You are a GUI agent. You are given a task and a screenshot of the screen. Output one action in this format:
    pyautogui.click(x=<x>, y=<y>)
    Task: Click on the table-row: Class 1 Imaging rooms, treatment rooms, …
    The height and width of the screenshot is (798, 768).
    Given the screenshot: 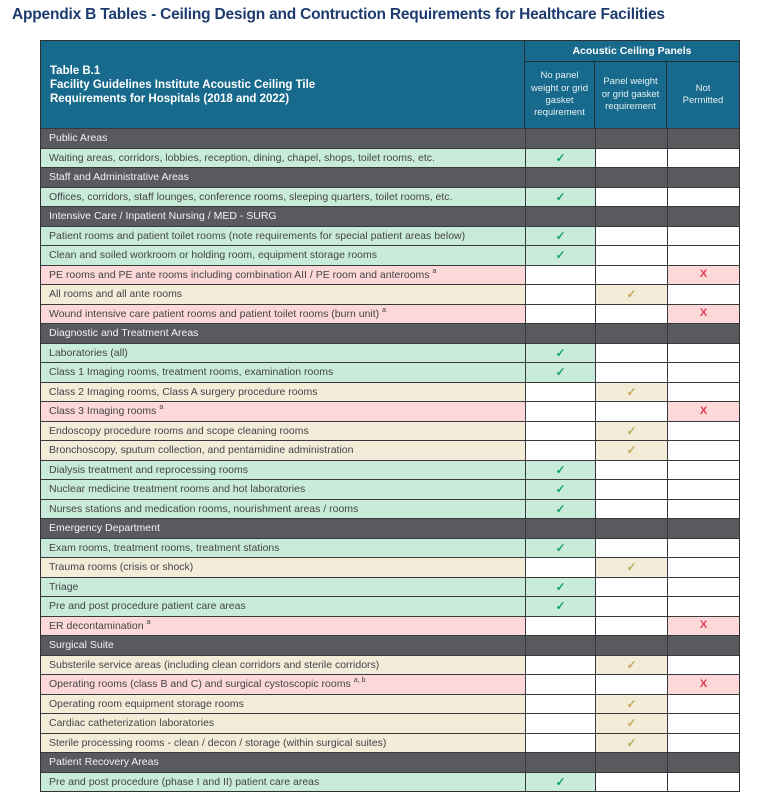 What is the action you would take?
    pyautogui.click(x=390, y=372)
    